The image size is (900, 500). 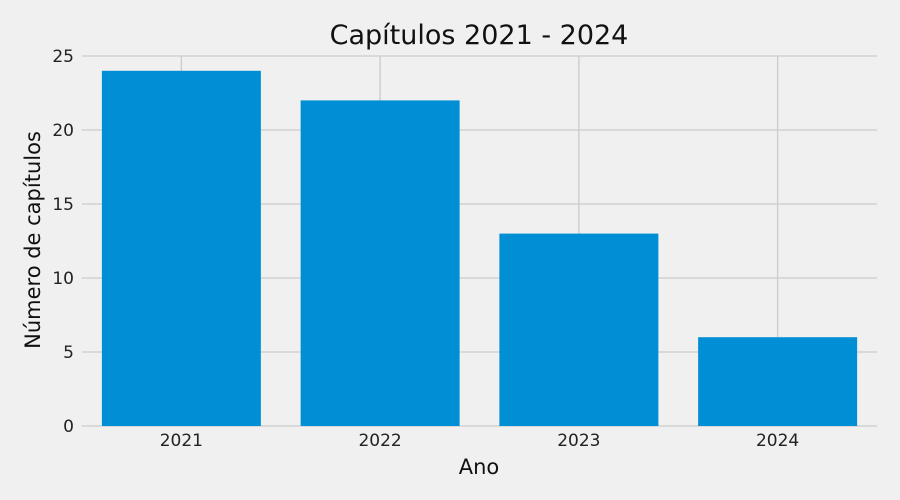 I want to click on x-axis-ticks: 2021 2022 2023 2024, so click(x=480, y=441).